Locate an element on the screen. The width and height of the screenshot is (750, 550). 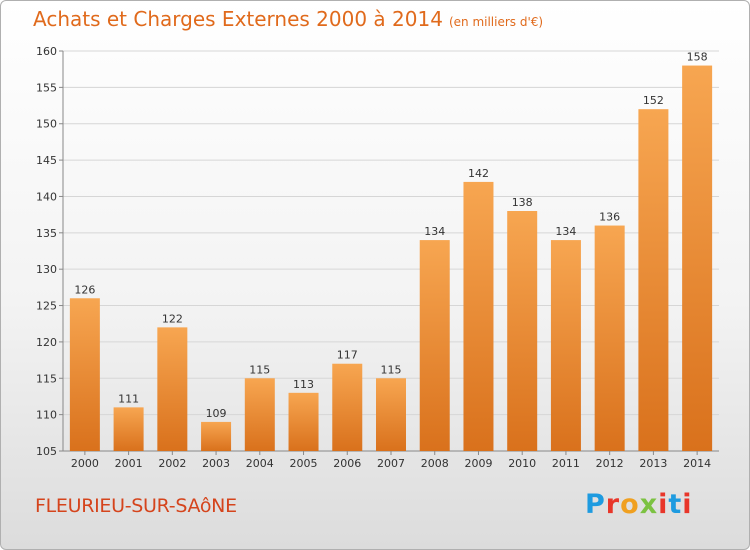
bar-2006 is located at coordinates (347, 407).